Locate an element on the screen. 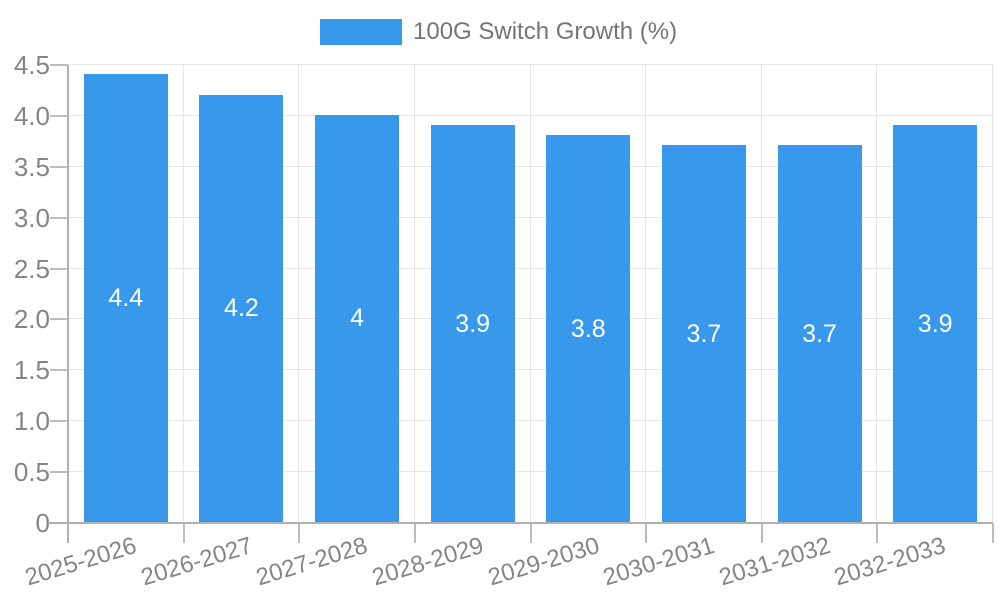 The image size is (1000, 600). x-axis-category-label: 2029-2030 is located at coordinates (543, 562).